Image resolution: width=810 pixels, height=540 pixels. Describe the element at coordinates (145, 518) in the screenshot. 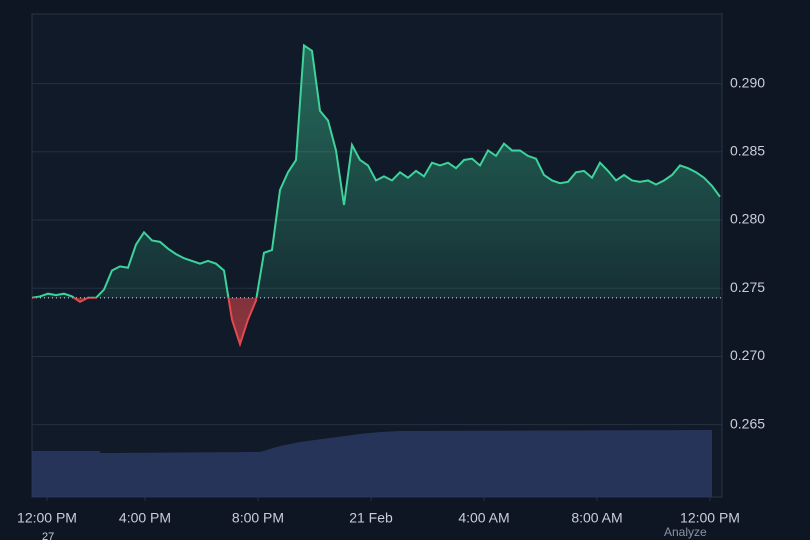

I see `x-tick-label: 4:00 PM` at that location.